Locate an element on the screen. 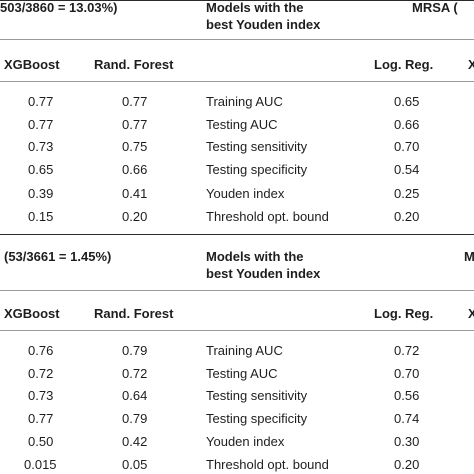 Image resolution: width=474 pixels, height=474 pixels. cell-rand-forest: 0.41 is located at coordinates (135, 193).